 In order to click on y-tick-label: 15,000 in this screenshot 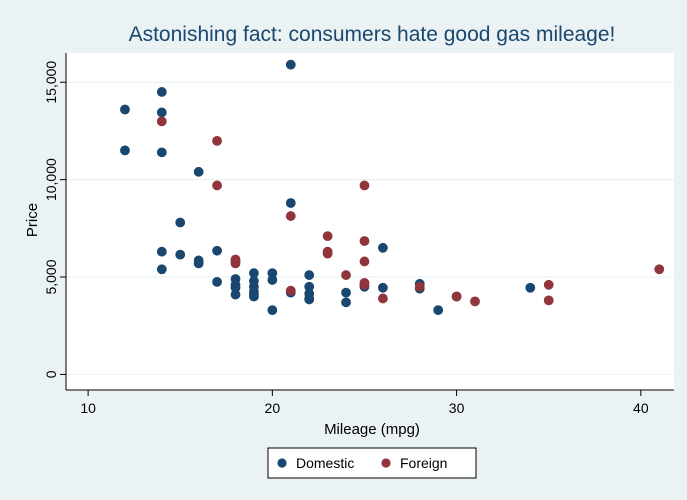, I will do `click(51, 82)`.